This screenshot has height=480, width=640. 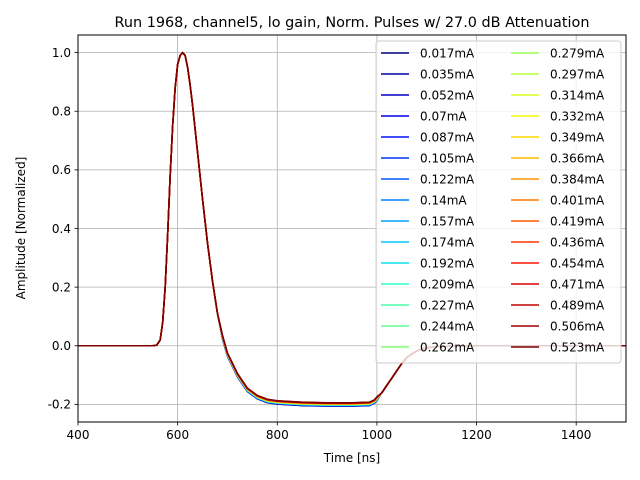 I want to click on legend-label: 0.314mA, so click(x=577, y=95).